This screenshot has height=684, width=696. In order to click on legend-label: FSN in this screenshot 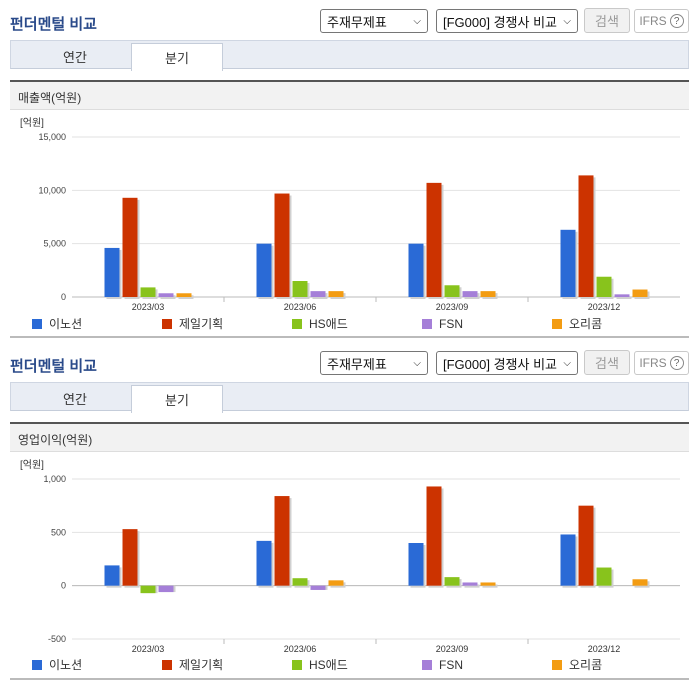, I will do `click(451, 323)`.